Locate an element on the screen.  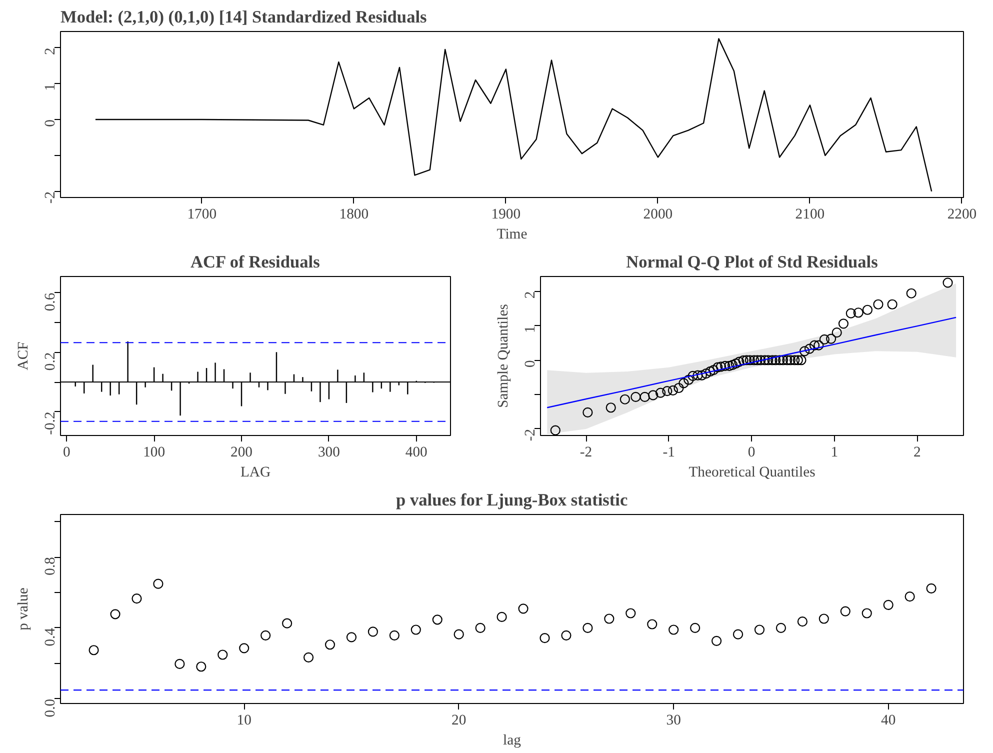
y-tick-label: 0.2 is located at coordinates (50, 361).